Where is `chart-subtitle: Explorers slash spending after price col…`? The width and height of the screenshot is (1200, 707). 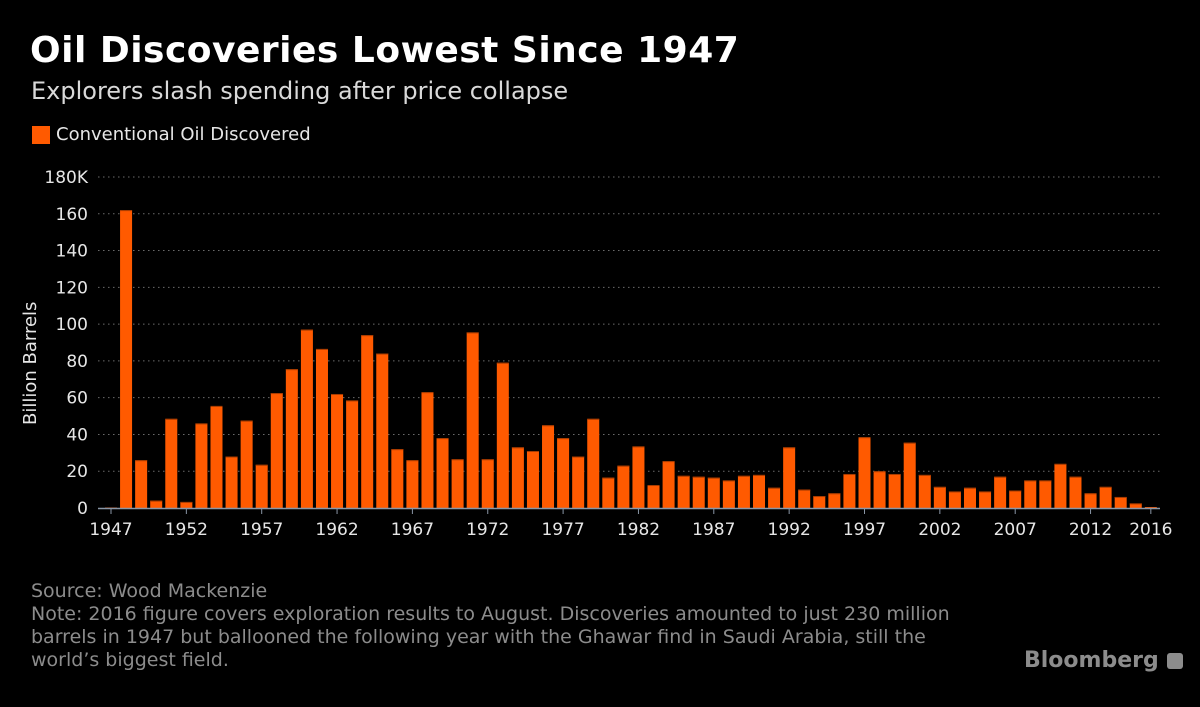
chart-subtitle: Explorers slash spending after price col… is located at coordinates (300, 91).